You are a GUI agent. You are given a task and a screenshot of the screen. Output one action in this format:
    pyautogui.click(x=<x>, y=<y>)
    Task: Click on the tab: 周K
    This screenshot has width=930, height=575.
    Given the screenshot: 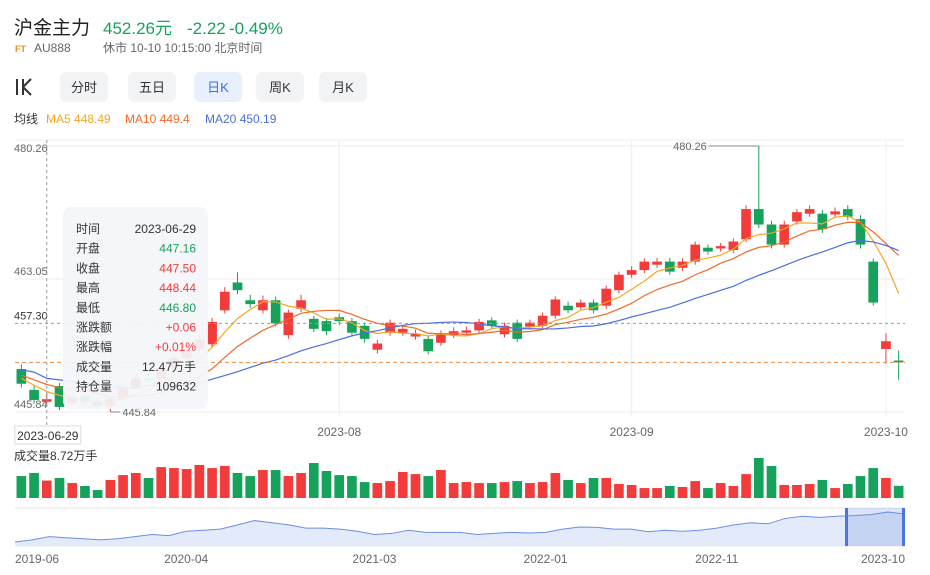 What is the action you would take?
    pyautogui.click(x=280, y=87)
    